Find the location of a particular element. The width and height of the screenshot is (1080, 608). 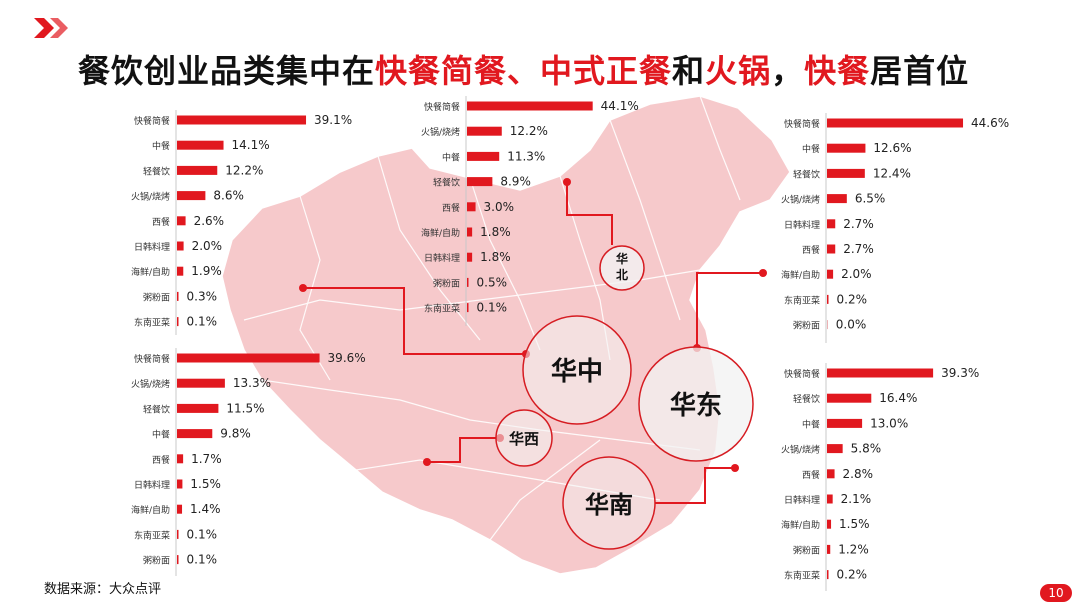

page-number-badge: 10 is located at coordinates (1056, 593).